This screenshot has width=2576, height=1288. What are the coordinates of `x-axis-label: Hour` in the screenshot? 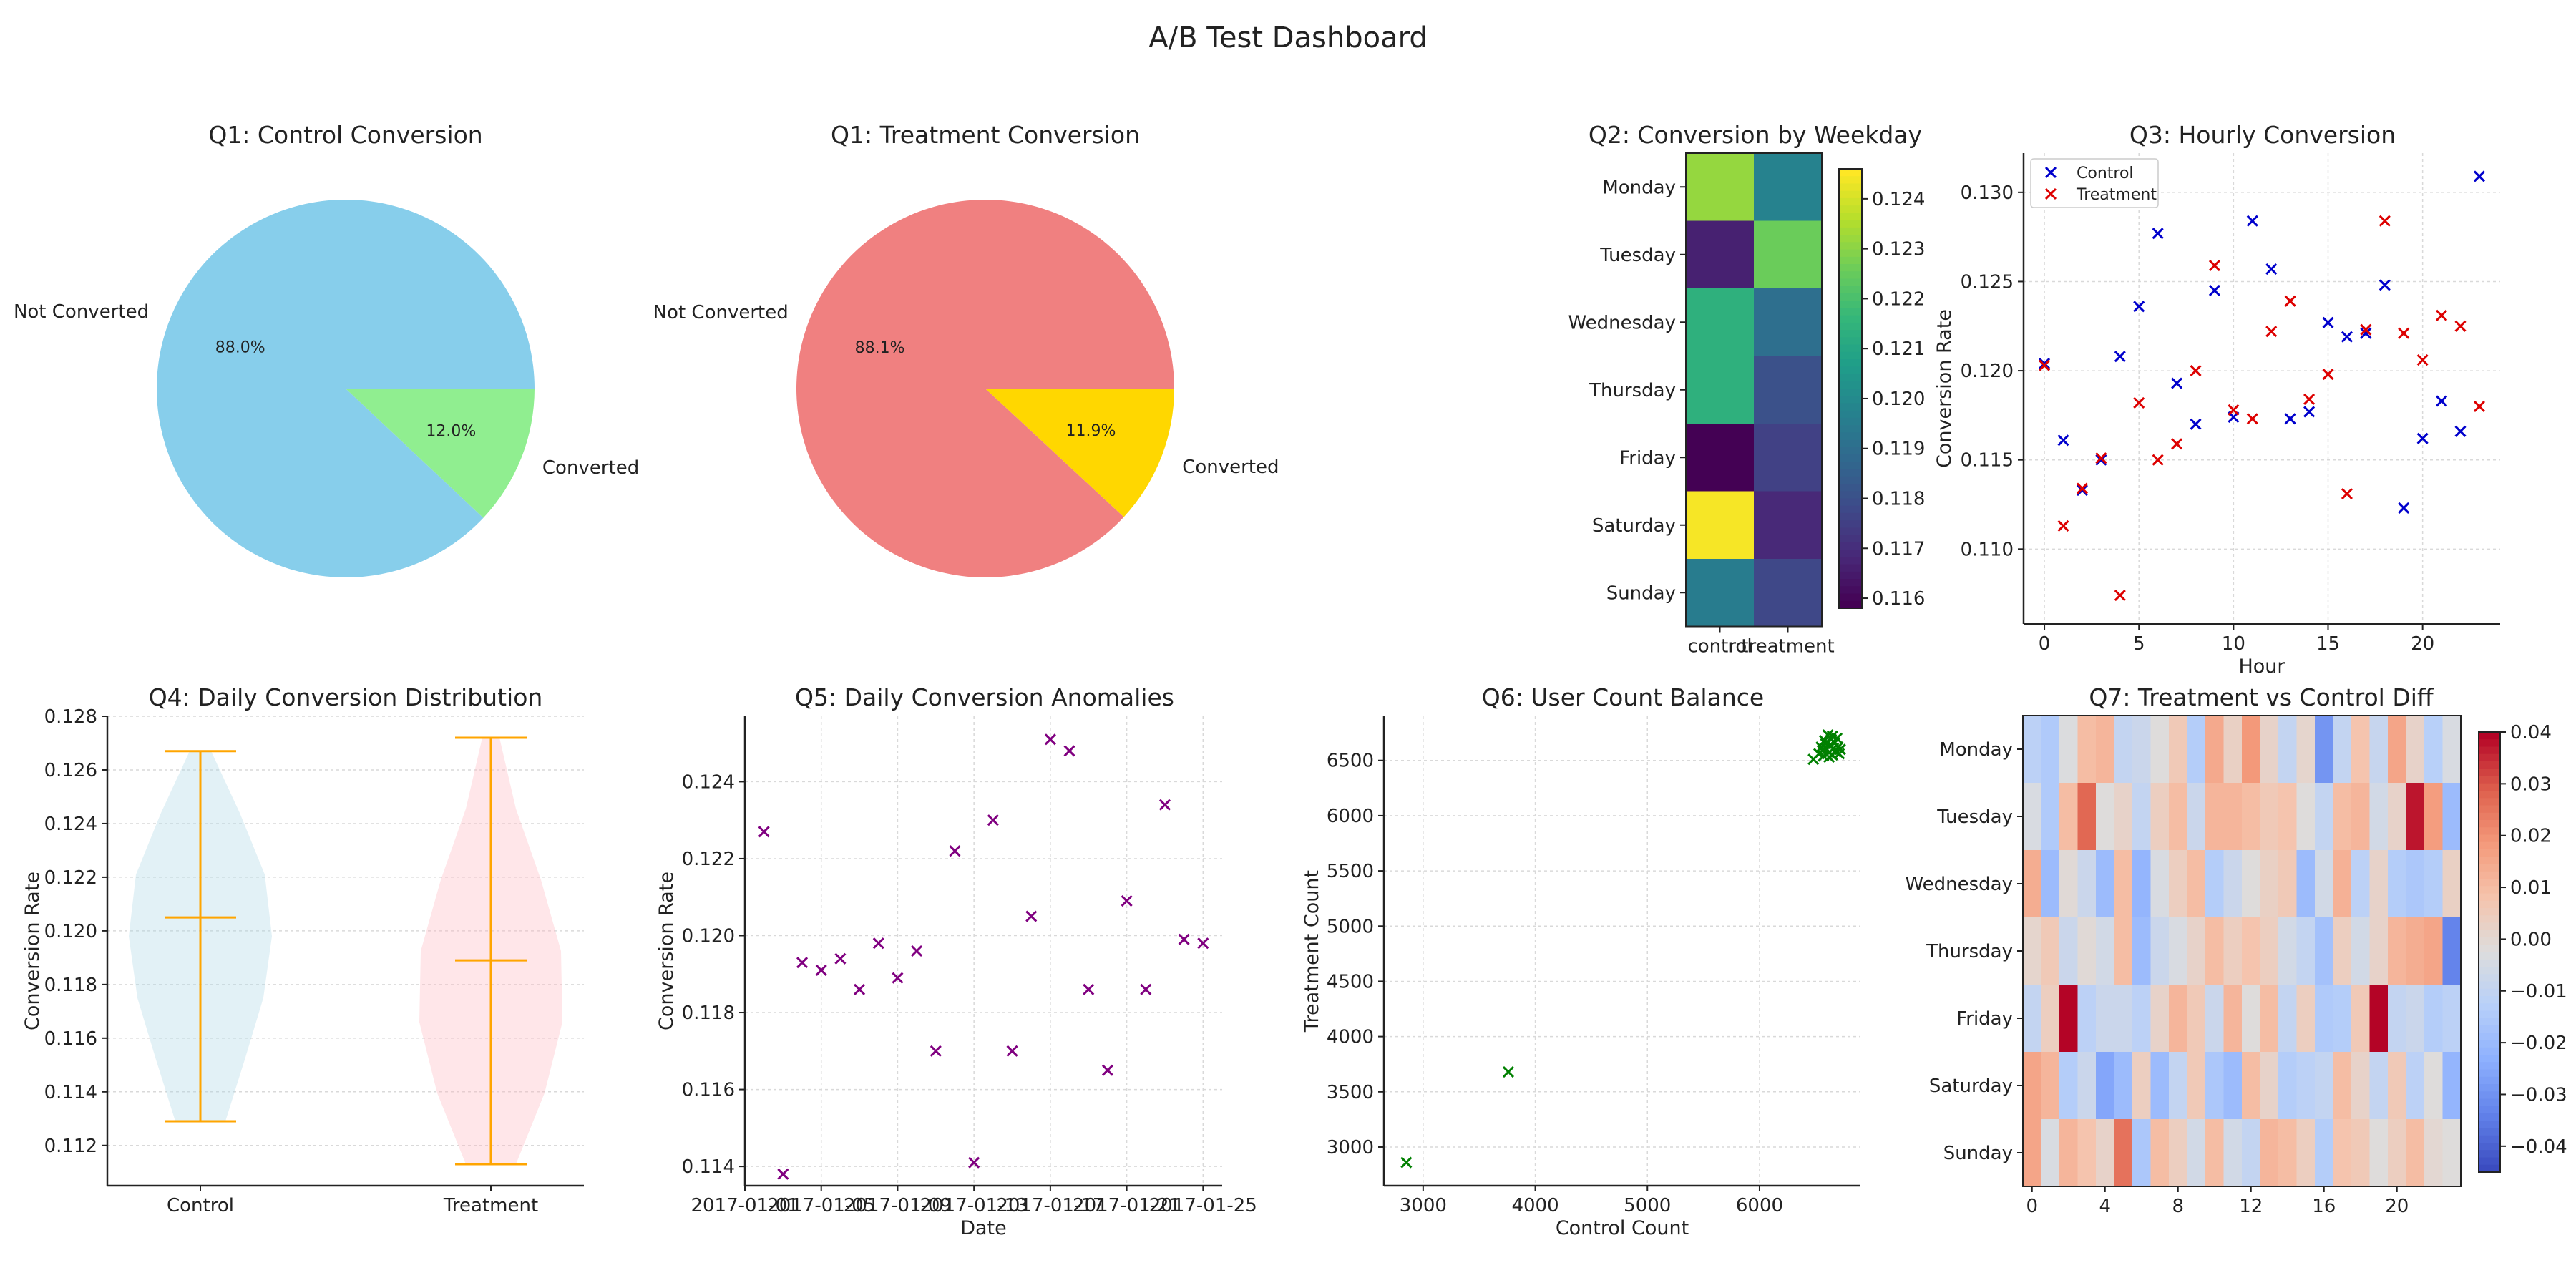 It's located at (2261, 666).